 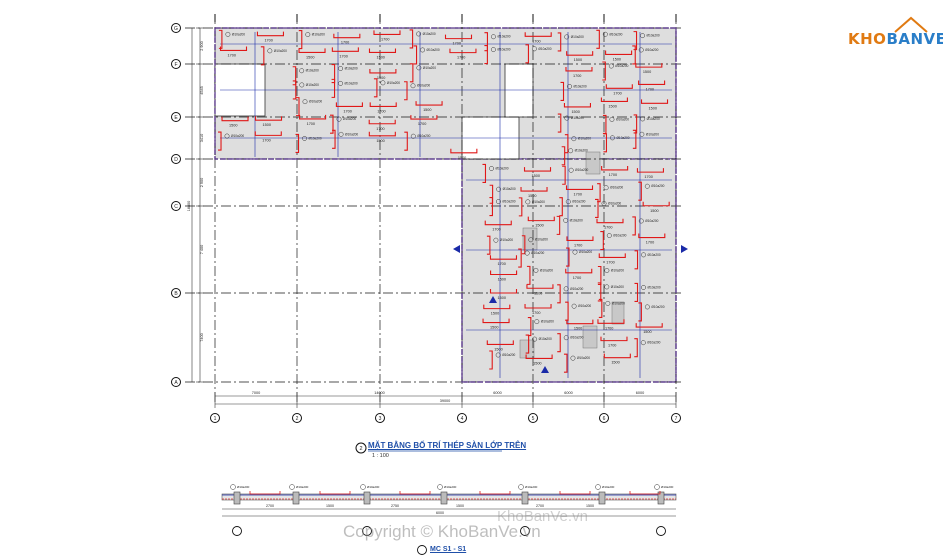 I want to click on section-rebar-label: Ø10a200, so click(x=667, y=487).